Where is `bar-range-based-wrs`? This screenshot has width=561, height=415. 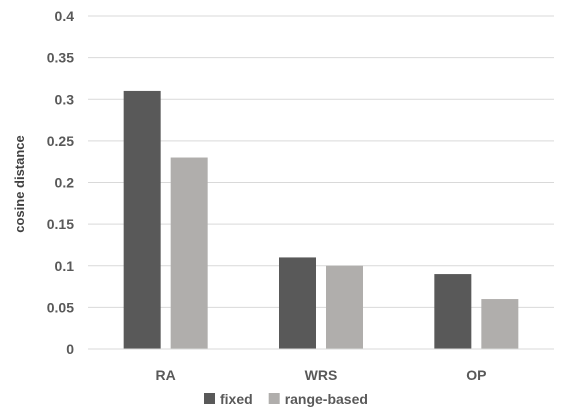 bar-range-based-wrs is located at coordinates (344, 307).